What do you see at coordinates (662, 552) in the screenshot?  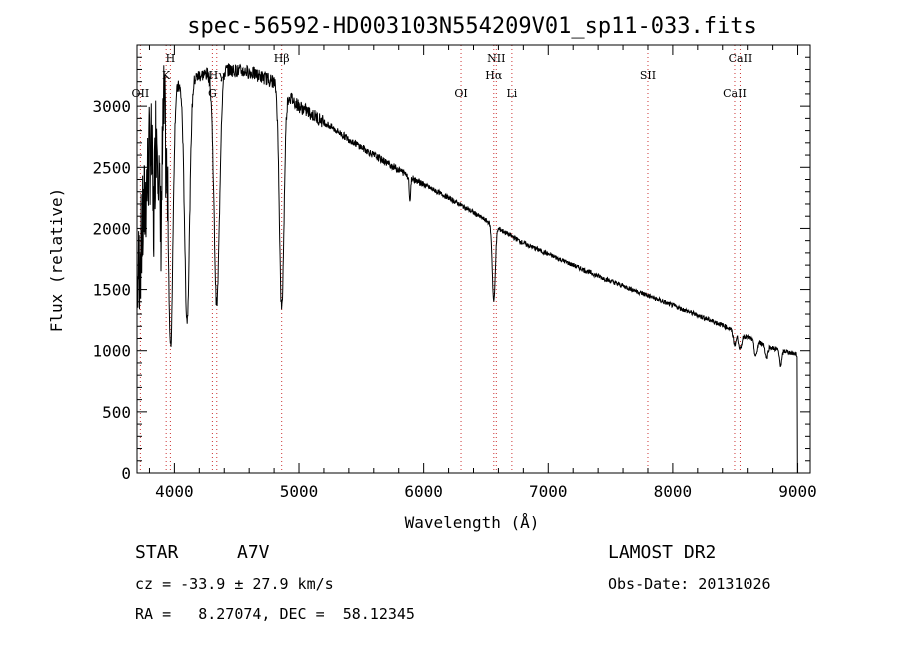 I see `survey-label: LAMOST DR2` at bounding box center [662, 552].